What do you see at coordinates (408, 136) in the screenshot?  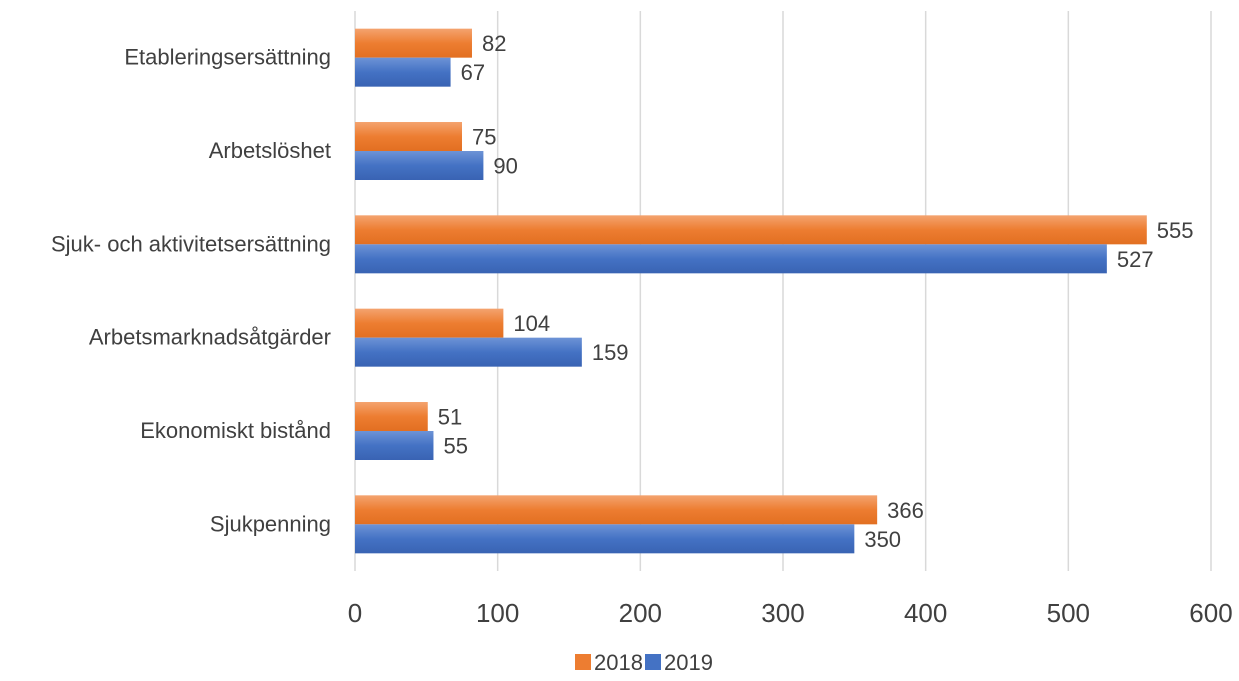 I see `bar-2018-arbetsloshet` at bounding box center [408, 136].